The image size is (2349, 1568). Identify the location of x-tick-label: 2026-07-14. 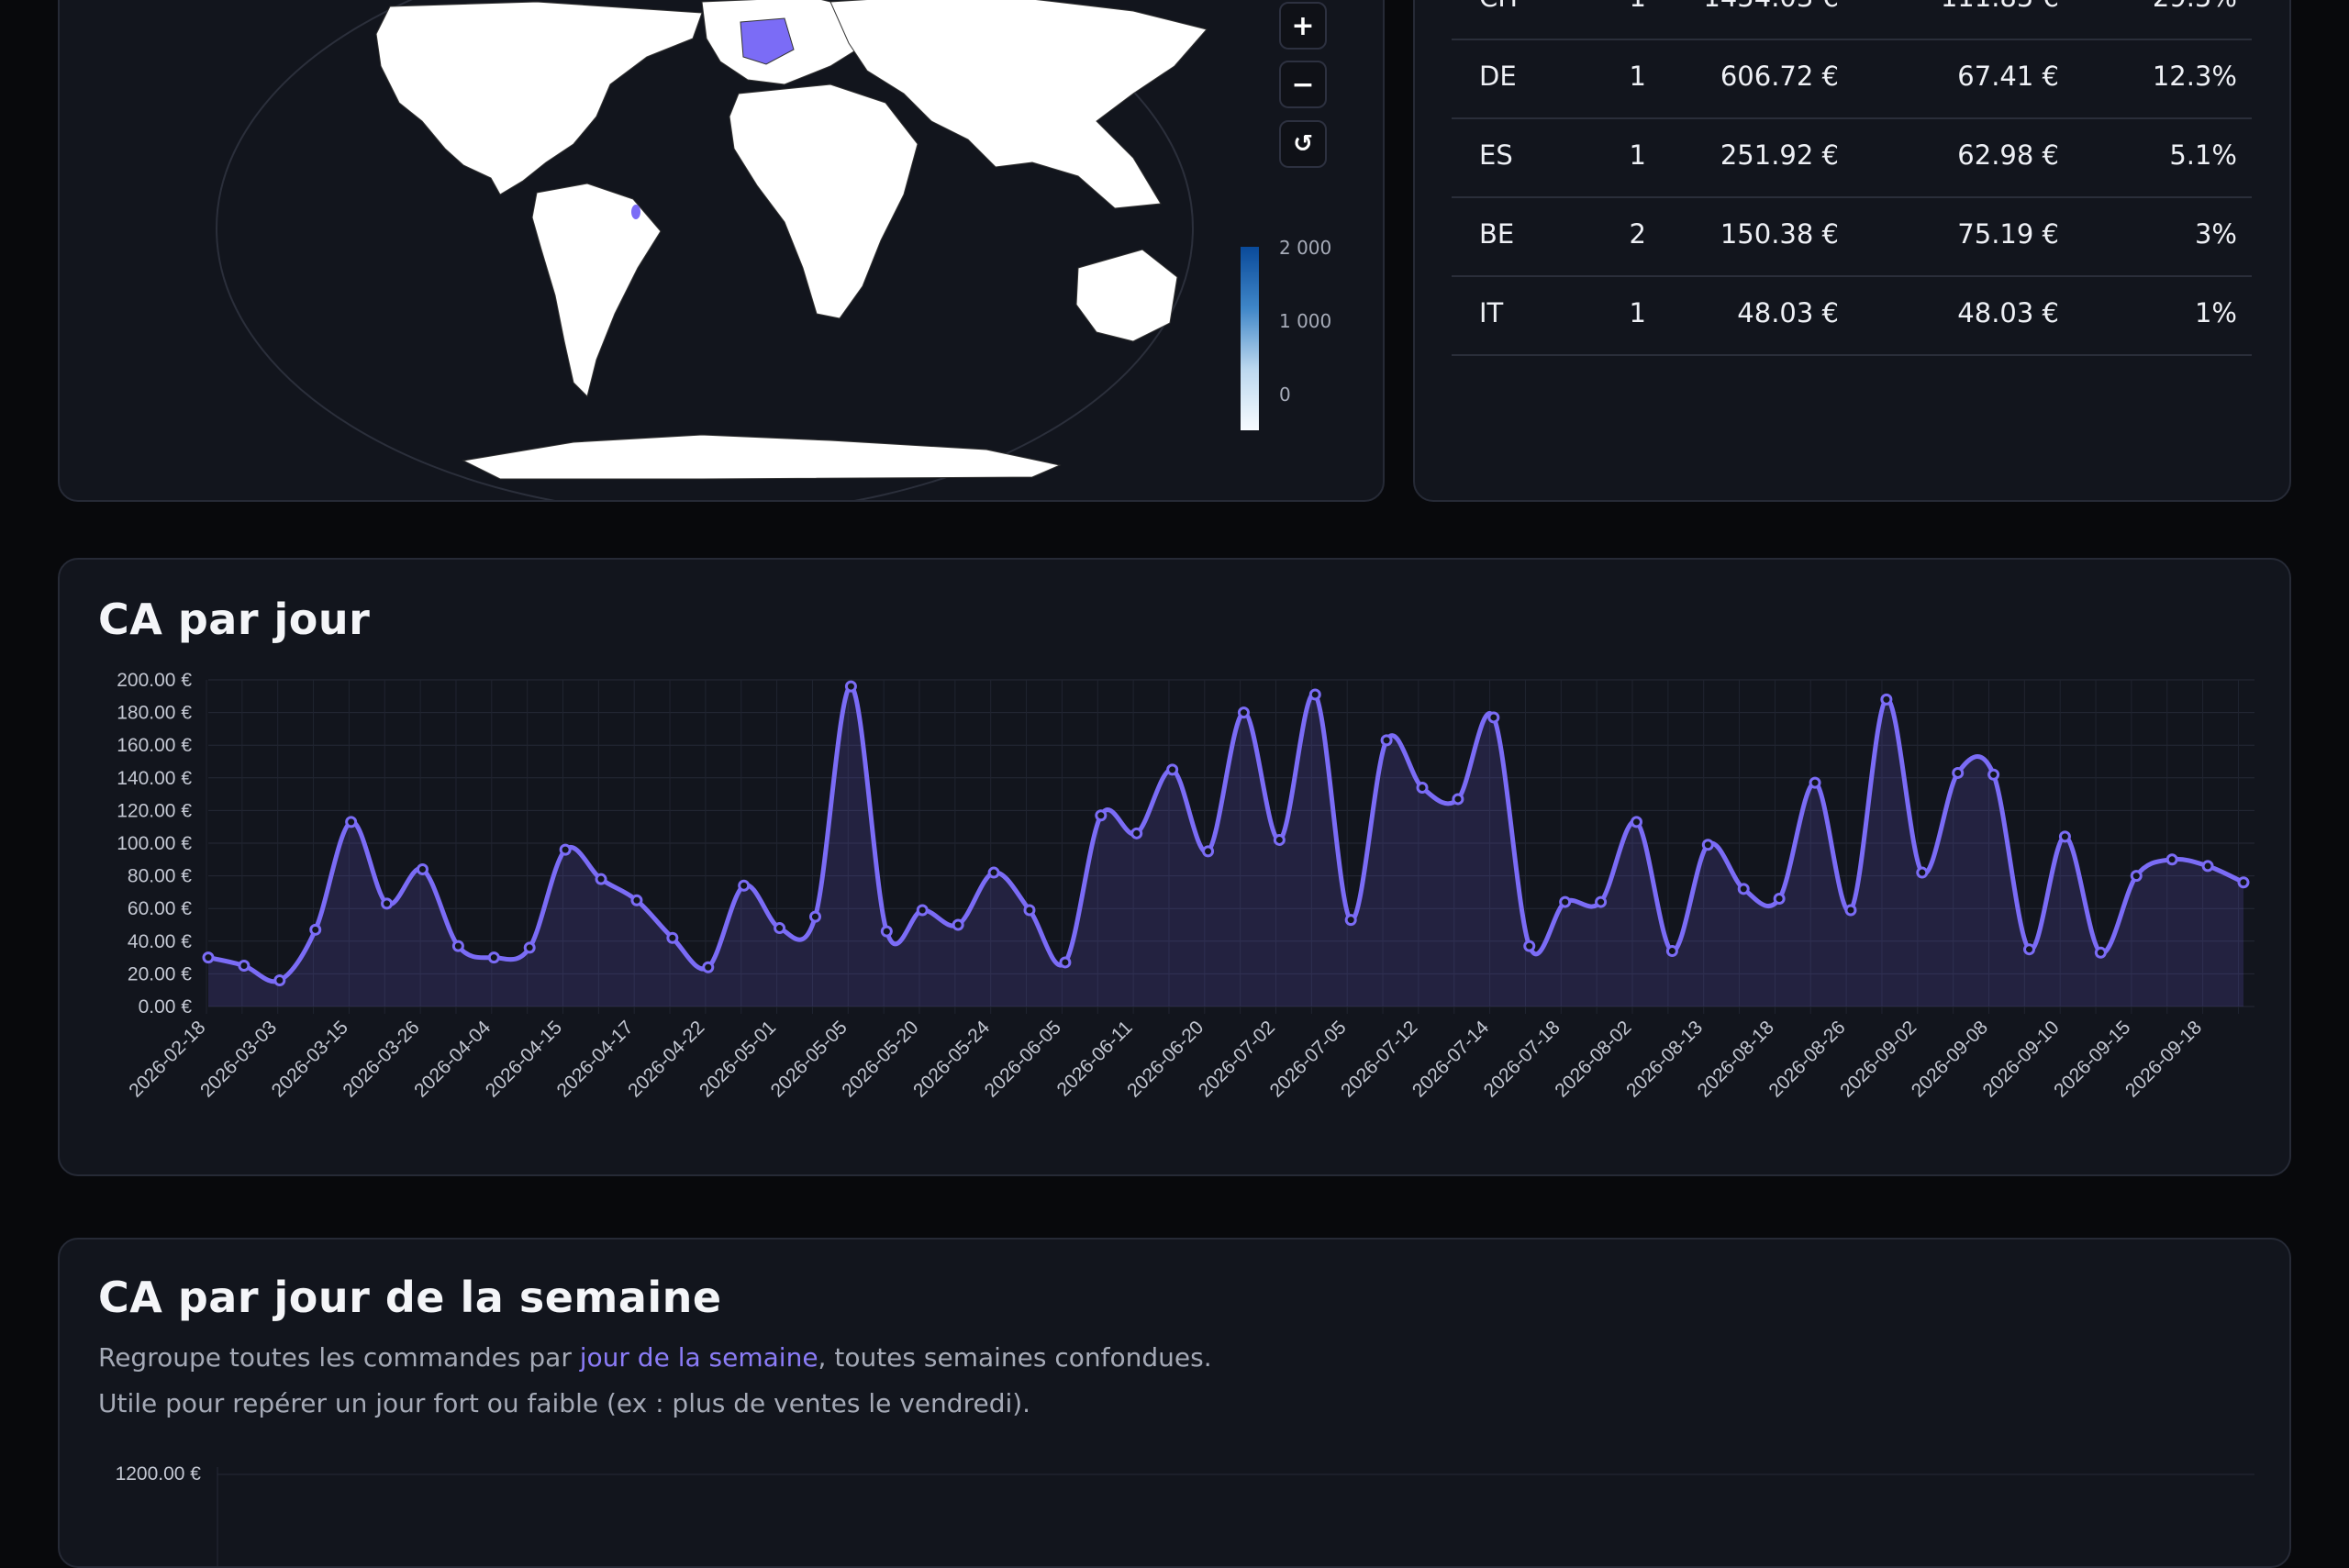
(1450, 1059).